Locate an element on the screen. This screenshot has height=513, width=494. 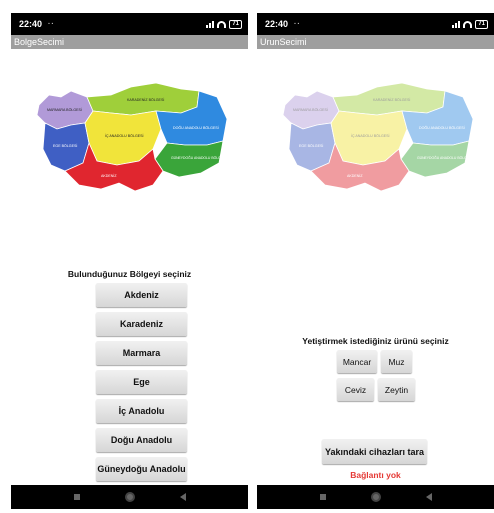
app-title-bar: UrunSecimi is located at coordinates (375, 42).